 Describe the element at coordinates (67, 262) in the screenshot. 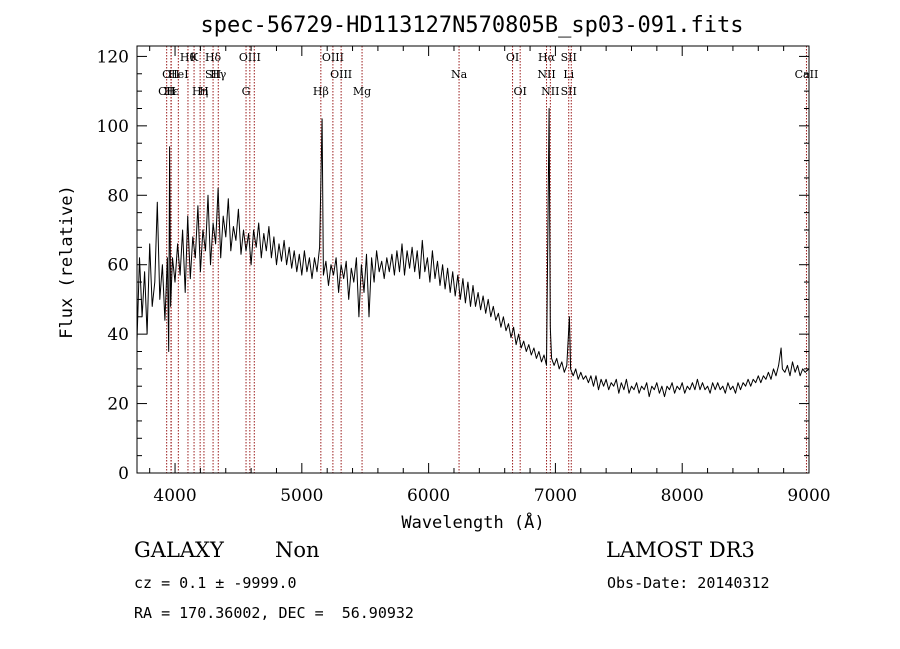

I see `y-axis-label: Flux (relative)` at that location.